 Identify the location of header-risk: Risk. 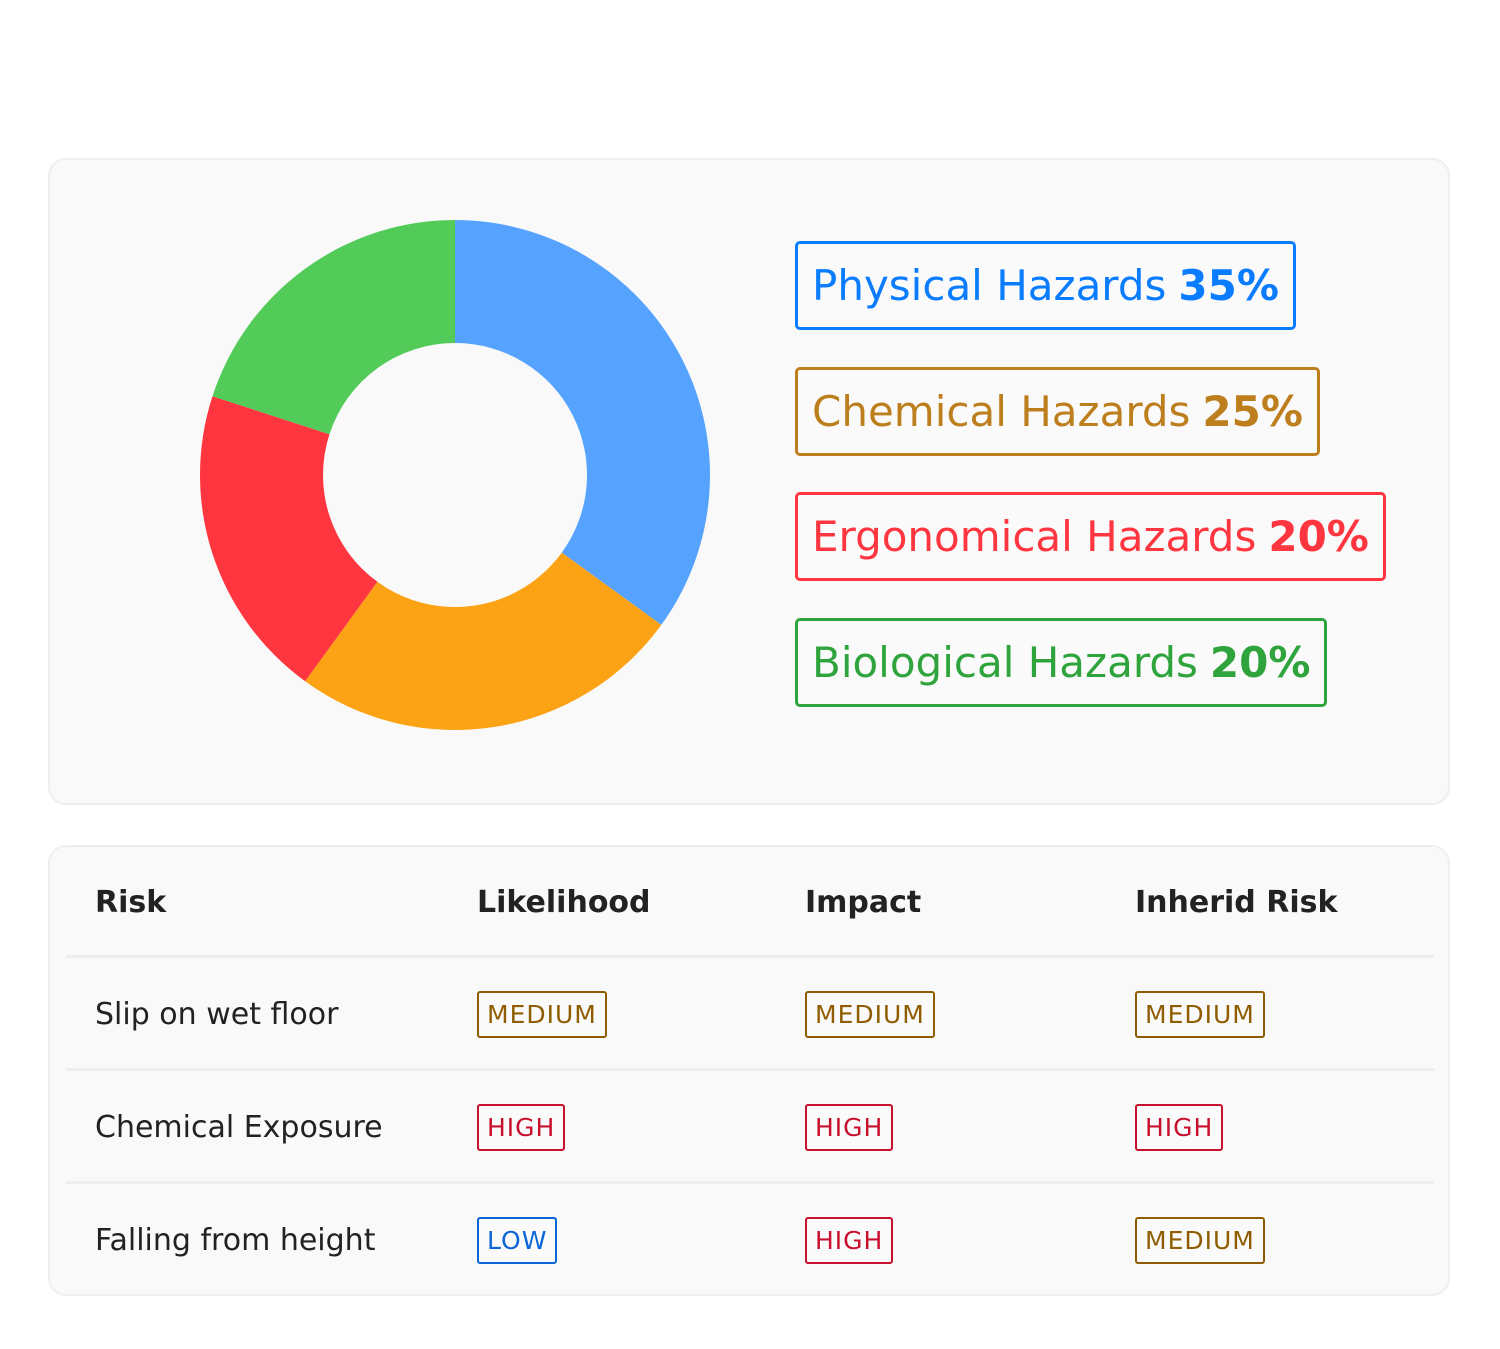
(131, 902).